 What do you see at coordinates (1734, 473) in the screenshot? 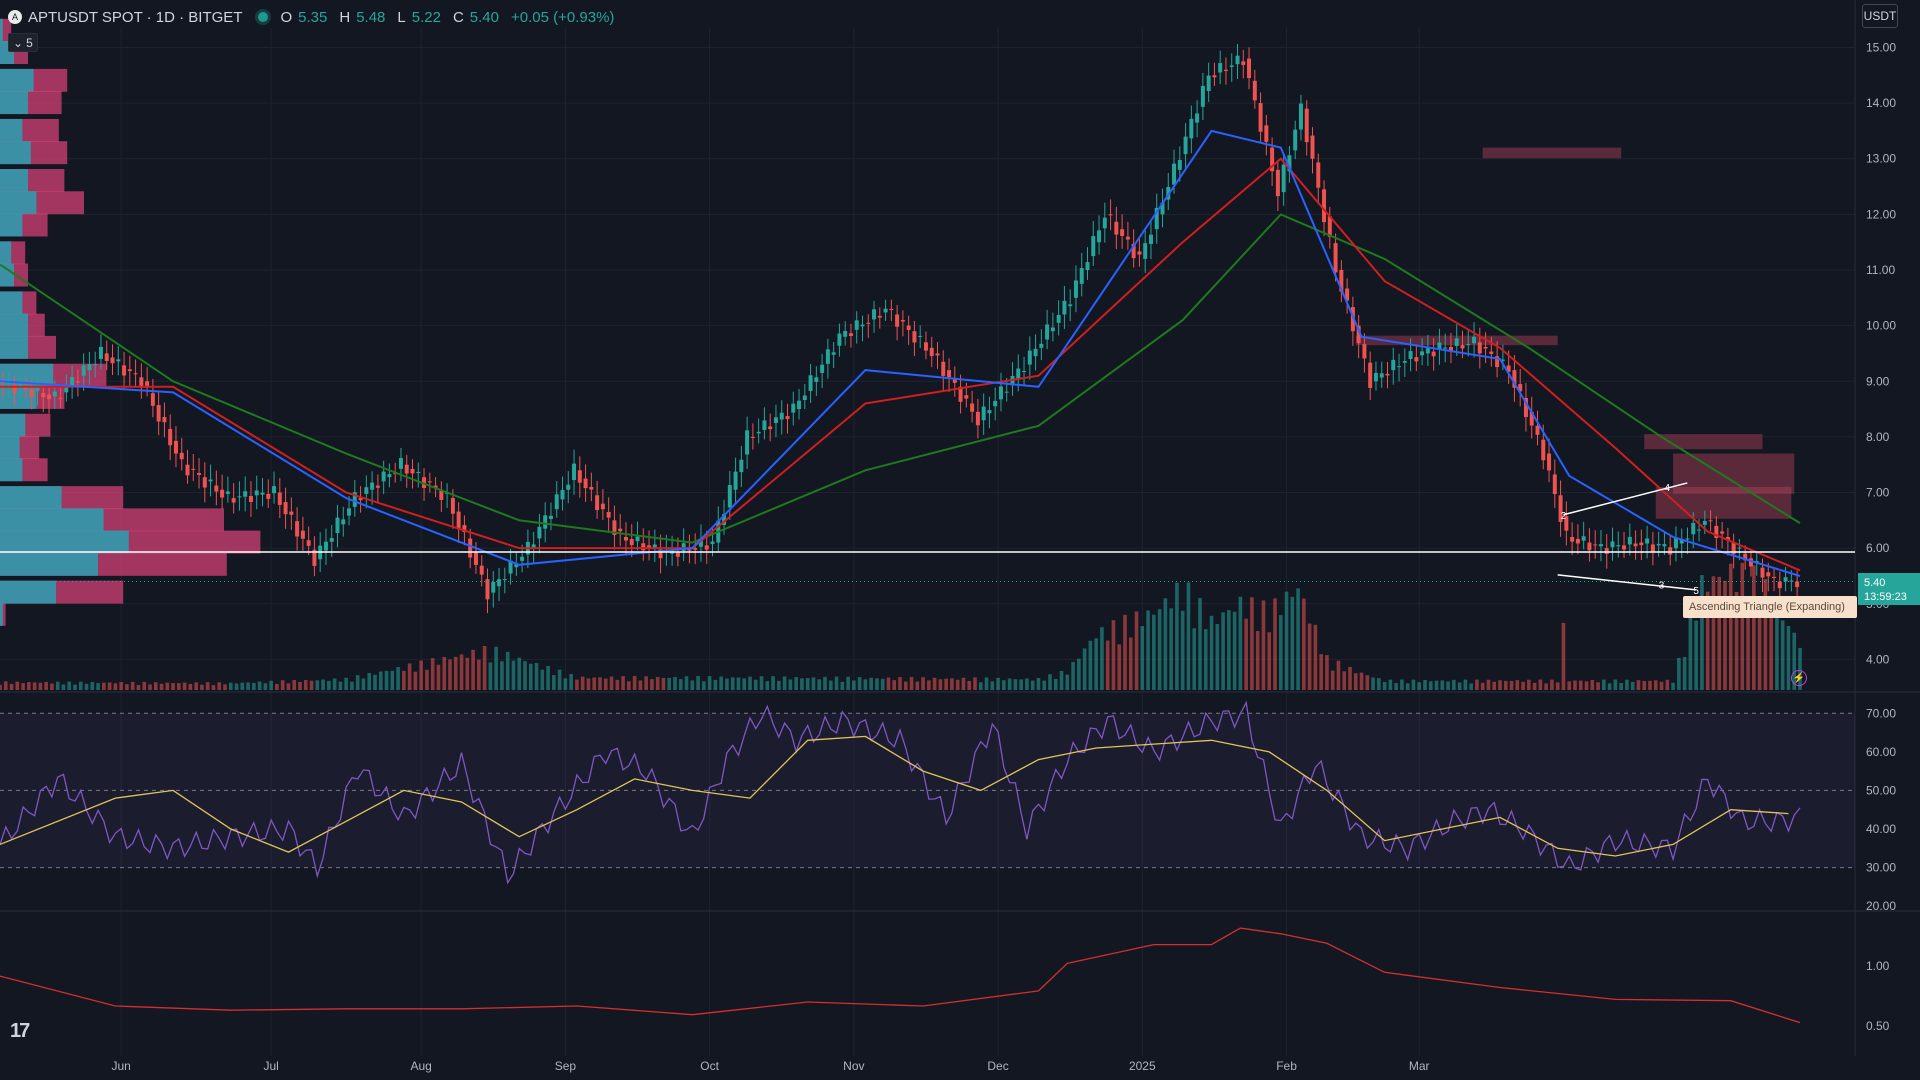
I see `supply-zone` at bounding box center [1734, 473].